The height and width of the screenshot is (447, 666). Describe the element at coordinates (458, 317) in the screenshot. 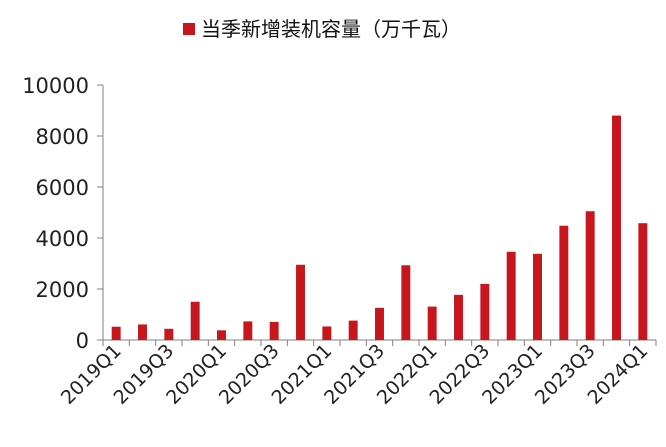

I see `bar-2022Q2` at that location.